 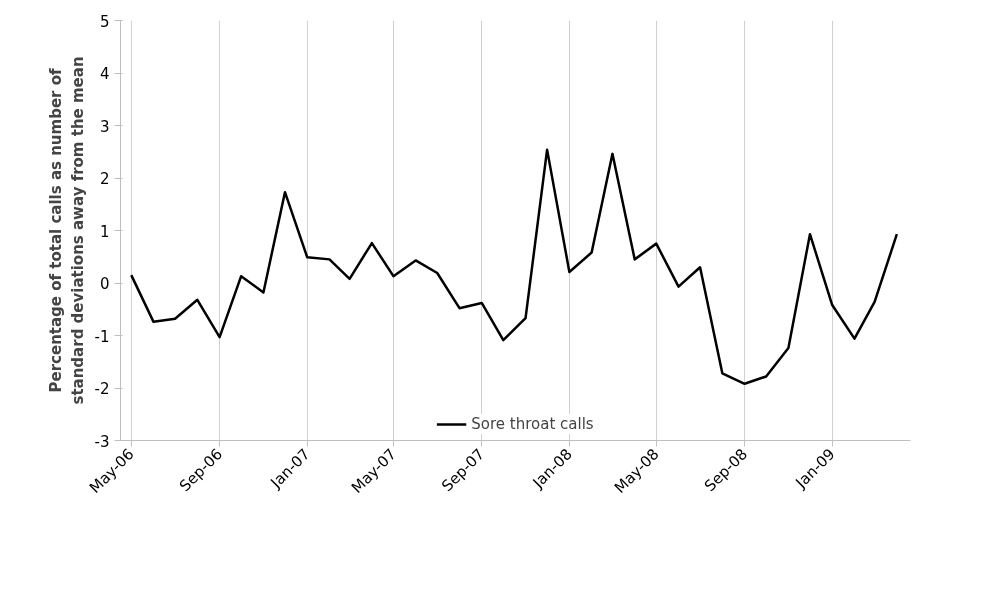 What do you see at coordinates (104, 126) in the screenshot?
I see `y-tick-label: 3` at bounding box center [104, 126].